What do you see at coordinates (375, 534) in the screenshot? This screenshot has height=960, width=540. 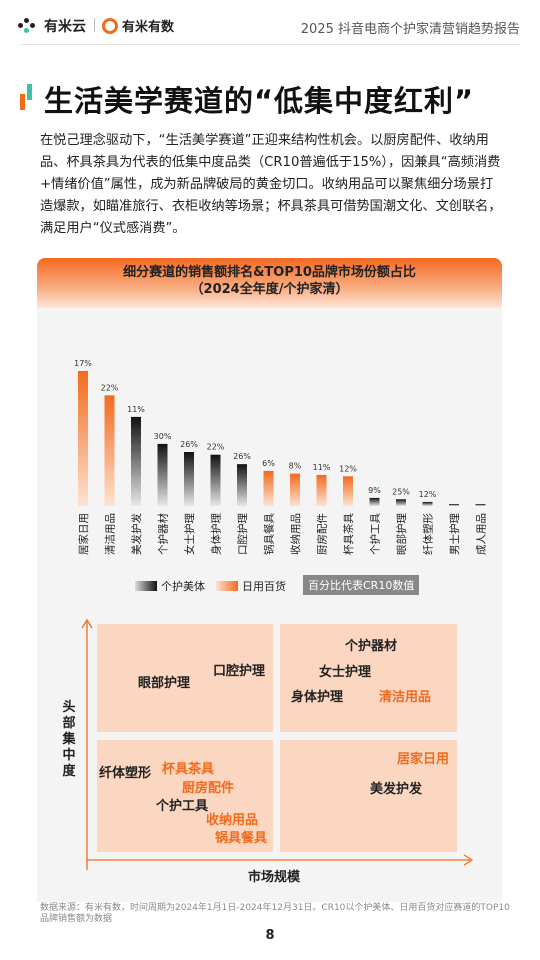 I see `category-label: 个护工具` at bounding box center [375, 534].